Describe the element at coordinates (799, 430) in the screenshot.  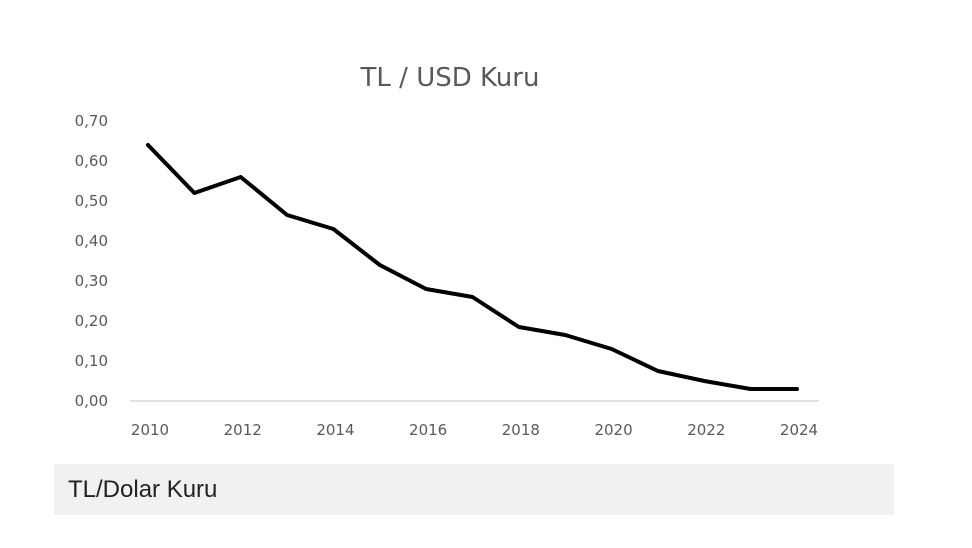
I see `x-tick-label: 2024` at that location.